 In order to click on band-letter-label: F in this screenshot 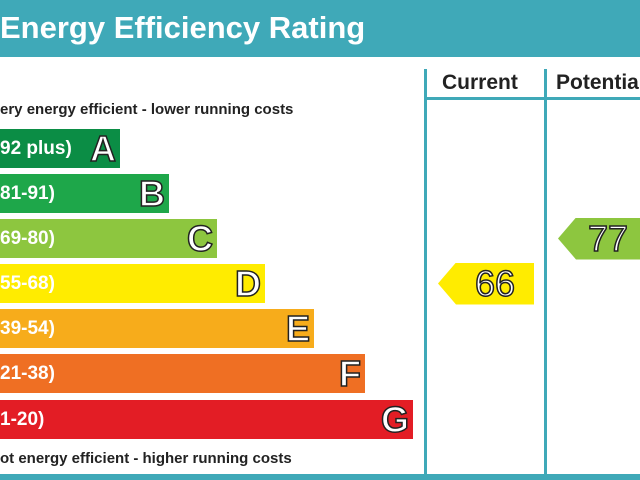, I will do `click(350, 373)`.